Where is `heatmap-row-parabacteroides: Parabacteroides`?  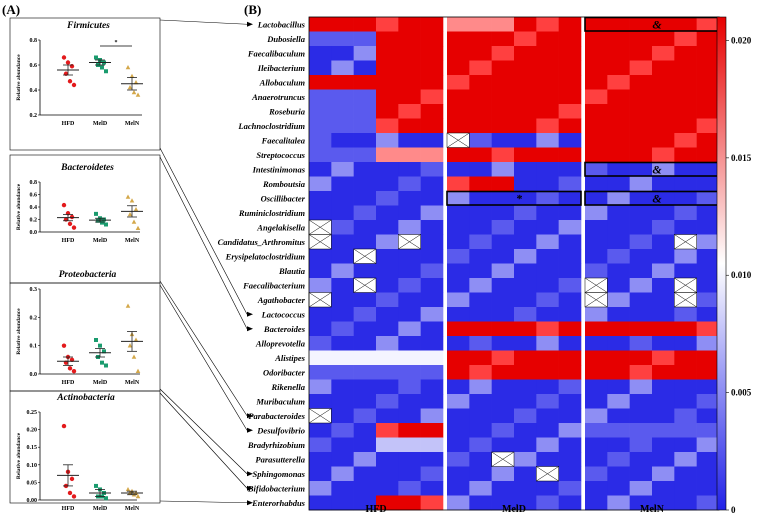 heatmap-row-parabacteroides: Parabacteroides is located at coordinates (484, 416).